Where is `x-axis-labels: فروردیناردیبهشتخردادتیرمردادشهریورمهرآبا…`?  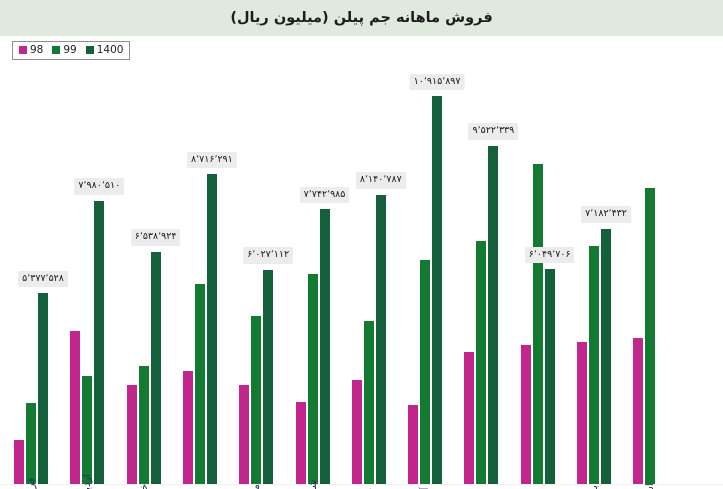
x-axis-labels: فروردیناردیبهشتخردادتیرمردادشهریورمهرآبا… is located at coordinates (361, 481).